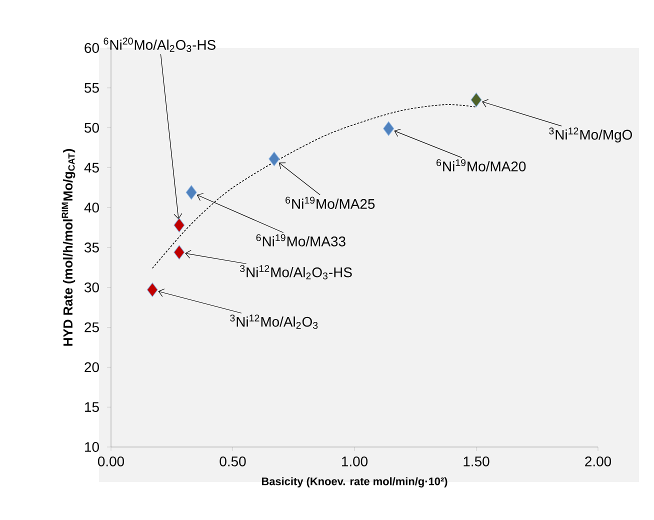 The width and height of the screenshot is (654, 520). I want to click on y-tick-label: 20, so click(91, 367).